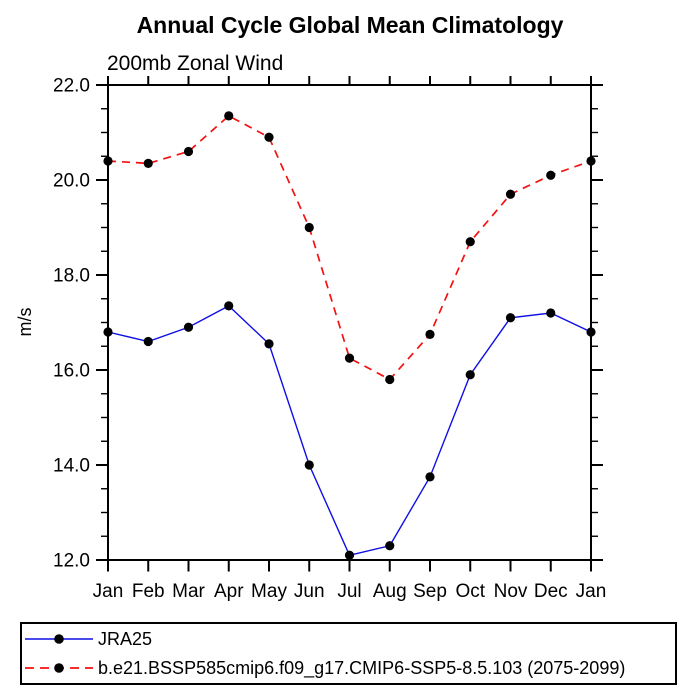  Describe the element at coordinates (430, 591) in the screenshot. I see `x-tick-label: Sep` at that location.